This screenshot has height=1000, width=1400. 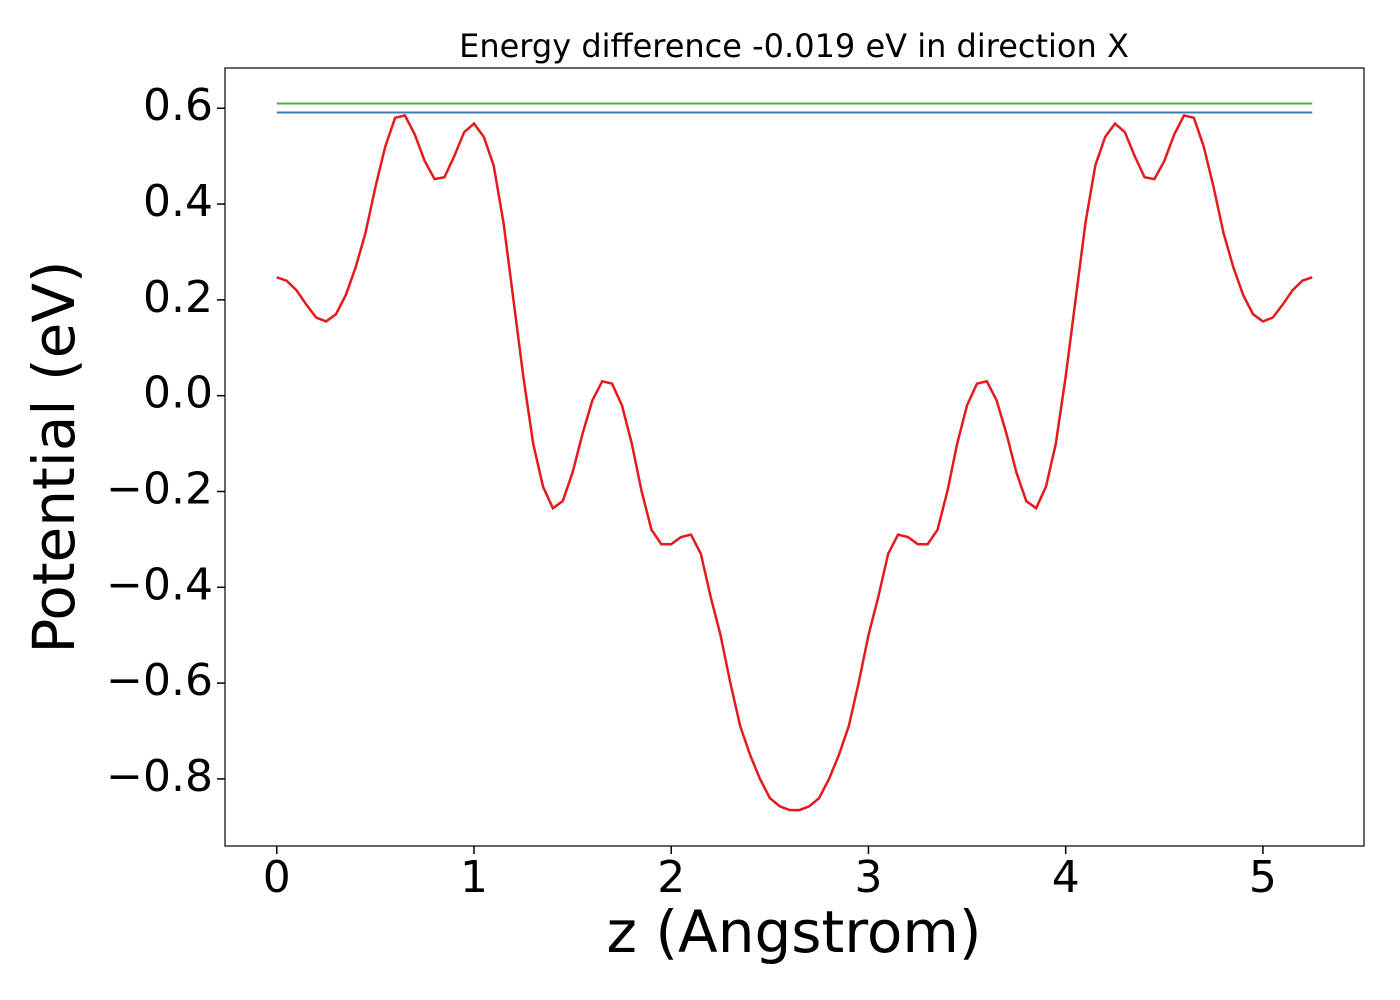 I want to click on x-tick-label: 3, so click(x=868, y=877).